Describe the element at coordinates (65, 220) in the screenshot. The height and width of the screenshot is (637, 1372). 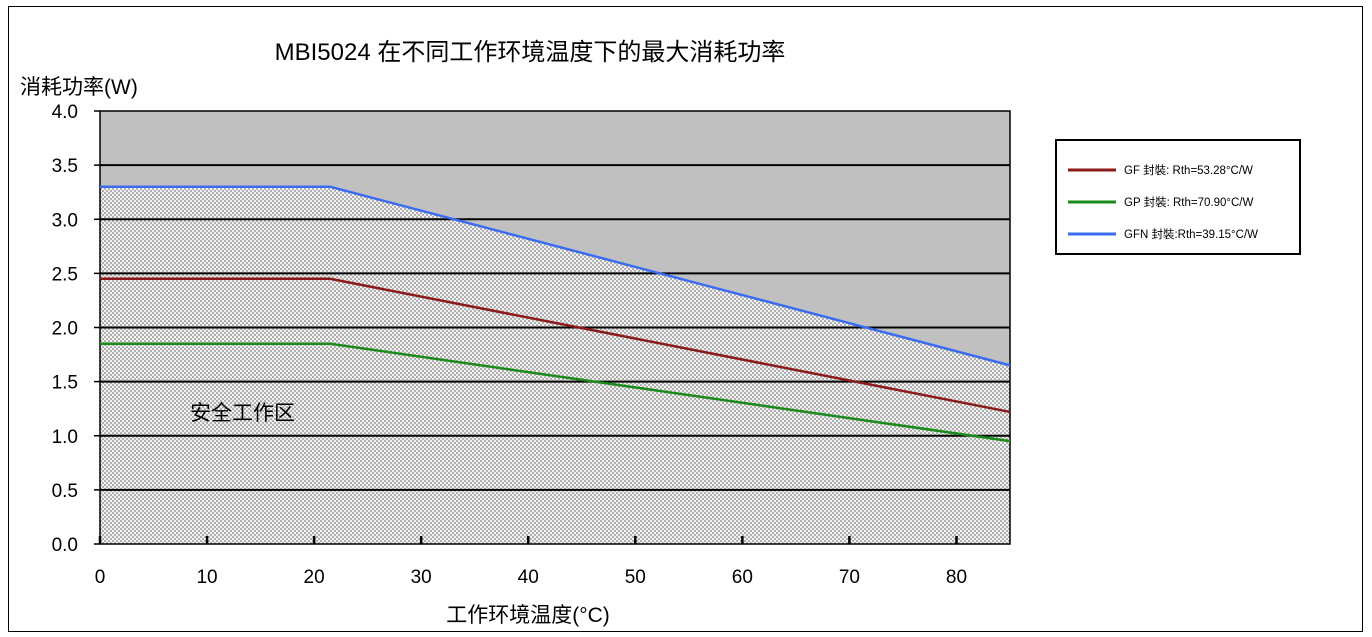
I see `y-tick-label: 3.0` at that location.